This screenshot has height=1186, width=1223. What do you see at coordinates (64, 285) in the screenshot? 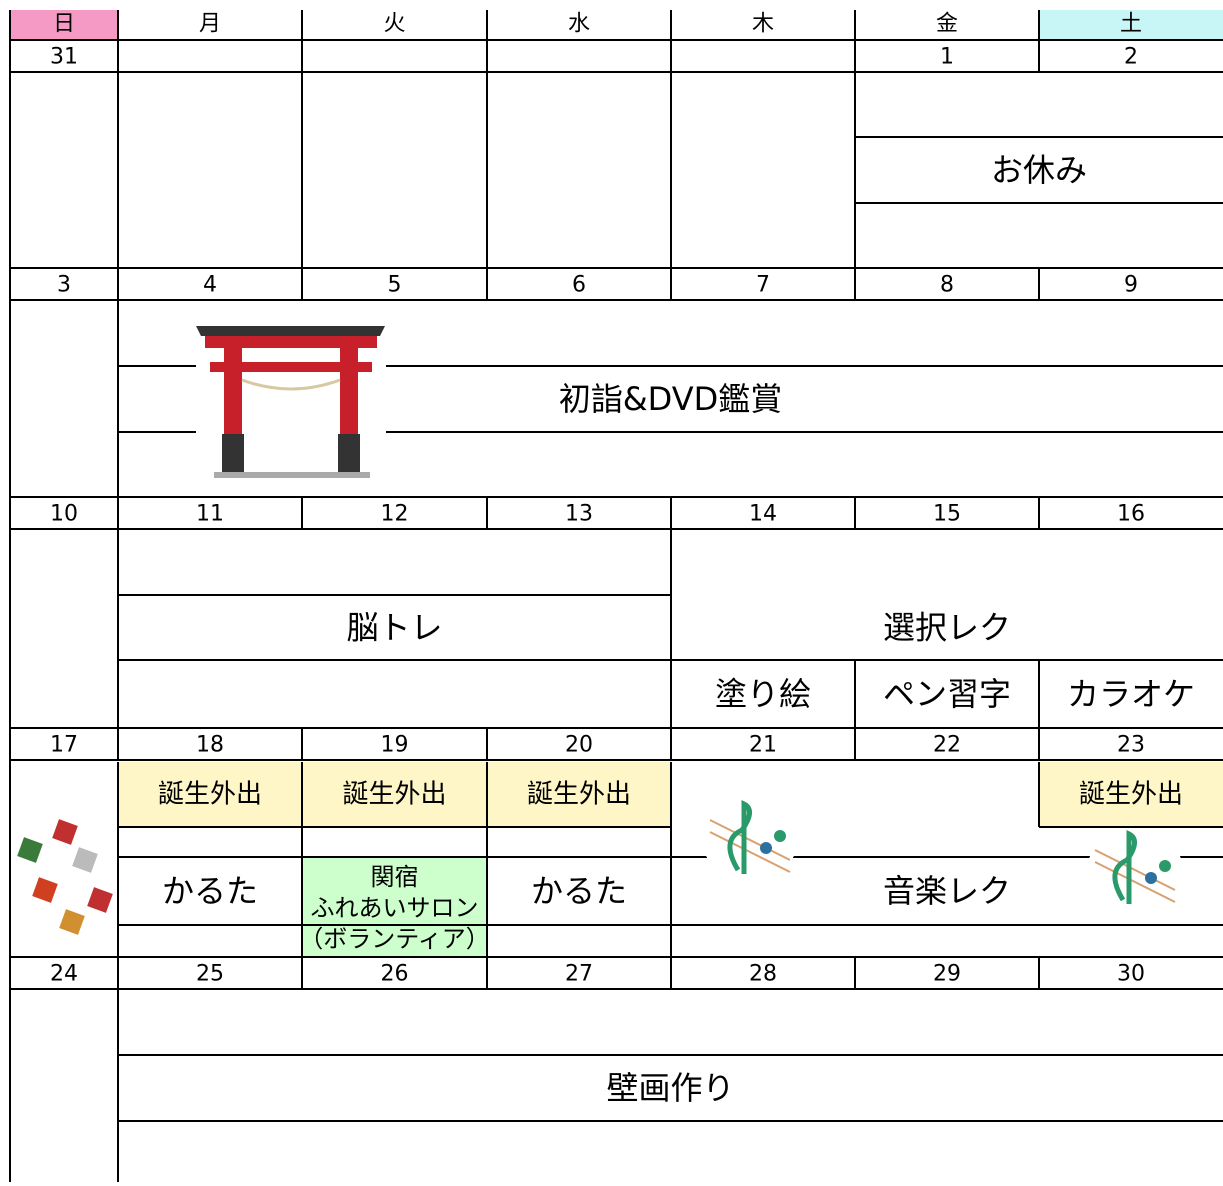
I see `date: 3` at bounding box center [64, 285].